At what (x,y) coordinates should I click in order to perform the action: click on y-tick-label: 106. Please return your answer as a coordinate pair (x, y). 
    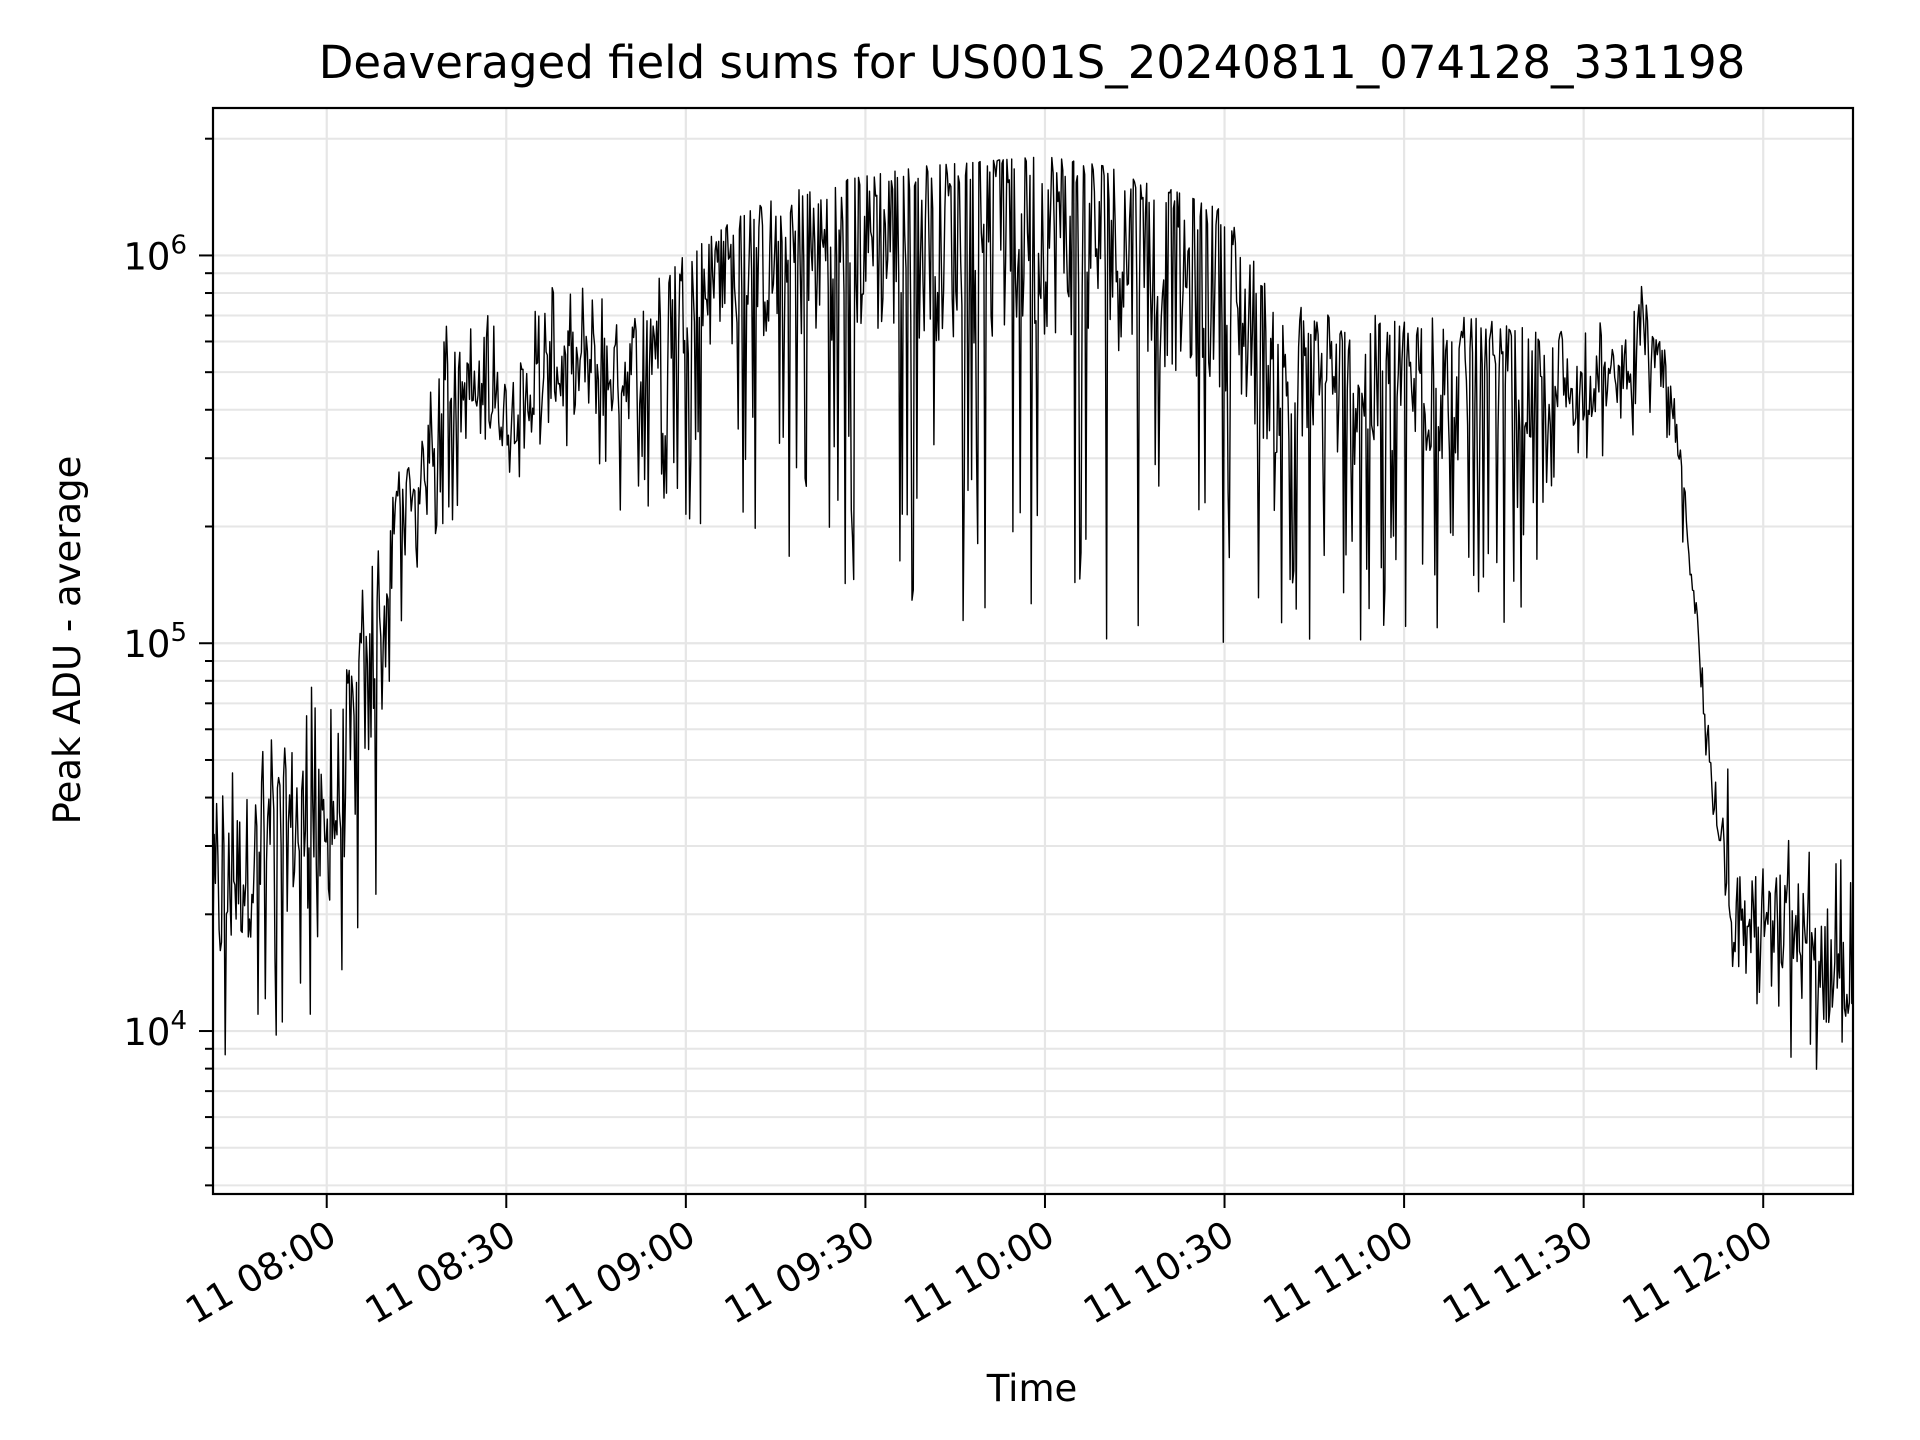
    Looking at the image, I should click on (155, 254).